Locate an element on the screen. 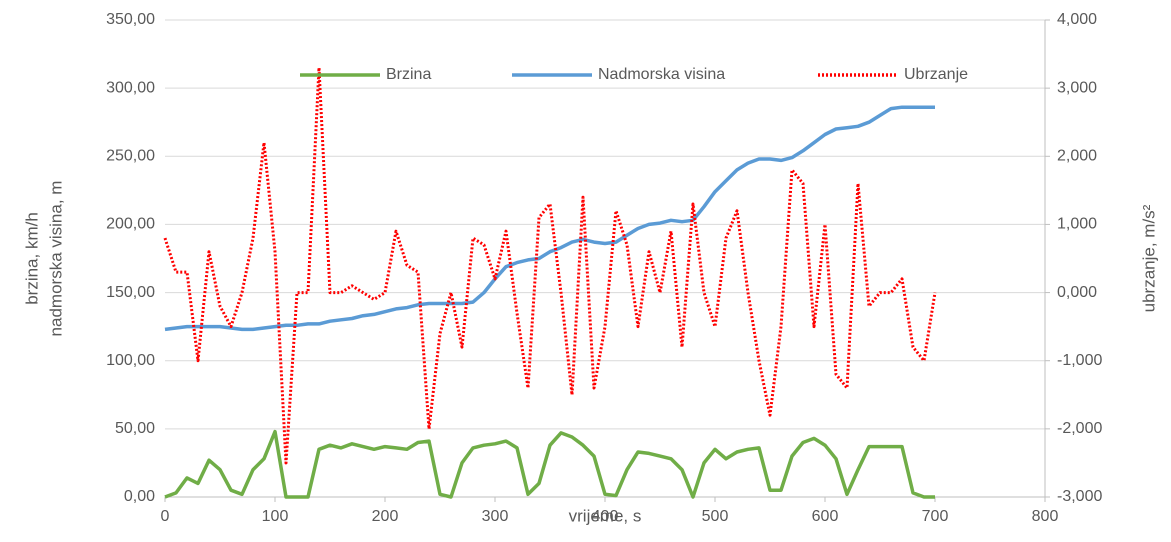  x-tick-label: 800 is located at coordinates (1045, 516).